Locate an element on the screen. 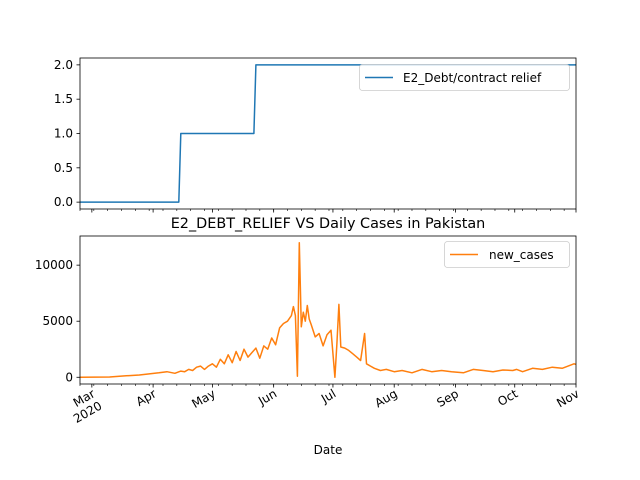 This screenshot has width=640, height=480. top-legend-label: E2_Debt/contract relief is located at coordinates (472, 78).